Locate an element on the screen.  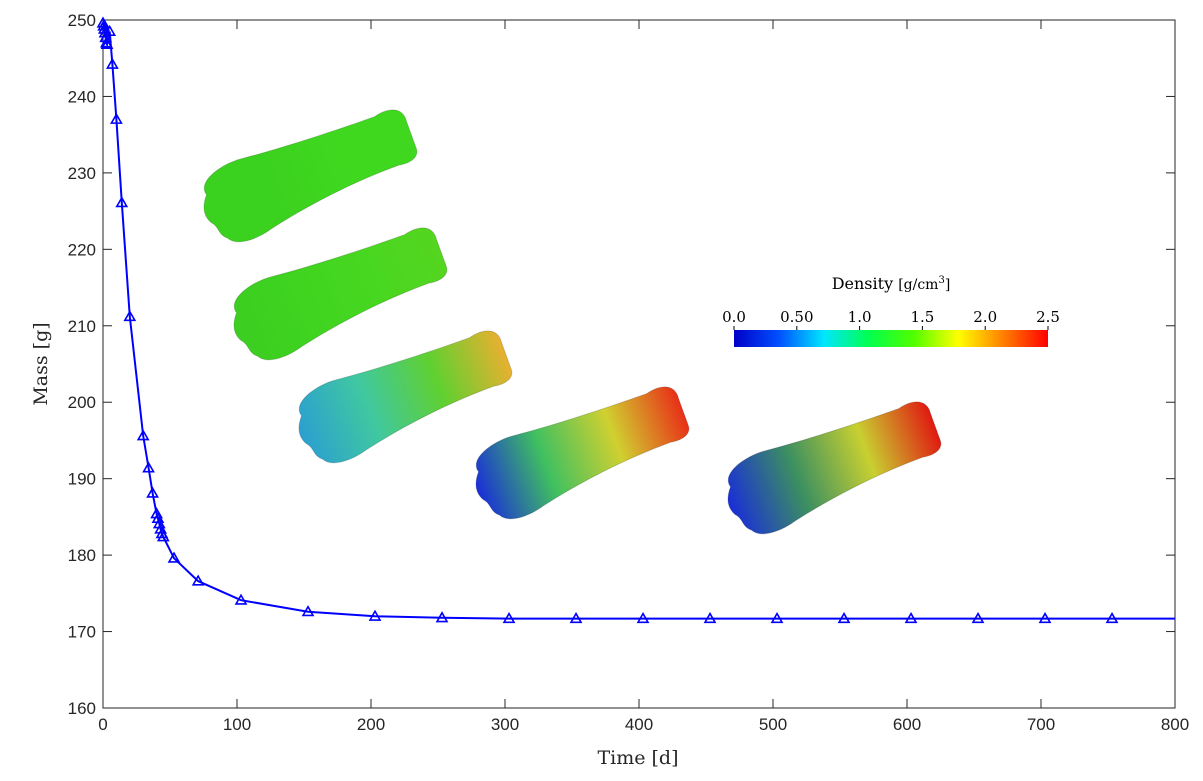
y-axis-title: Mass [g] is located at coordinates (41, 363).